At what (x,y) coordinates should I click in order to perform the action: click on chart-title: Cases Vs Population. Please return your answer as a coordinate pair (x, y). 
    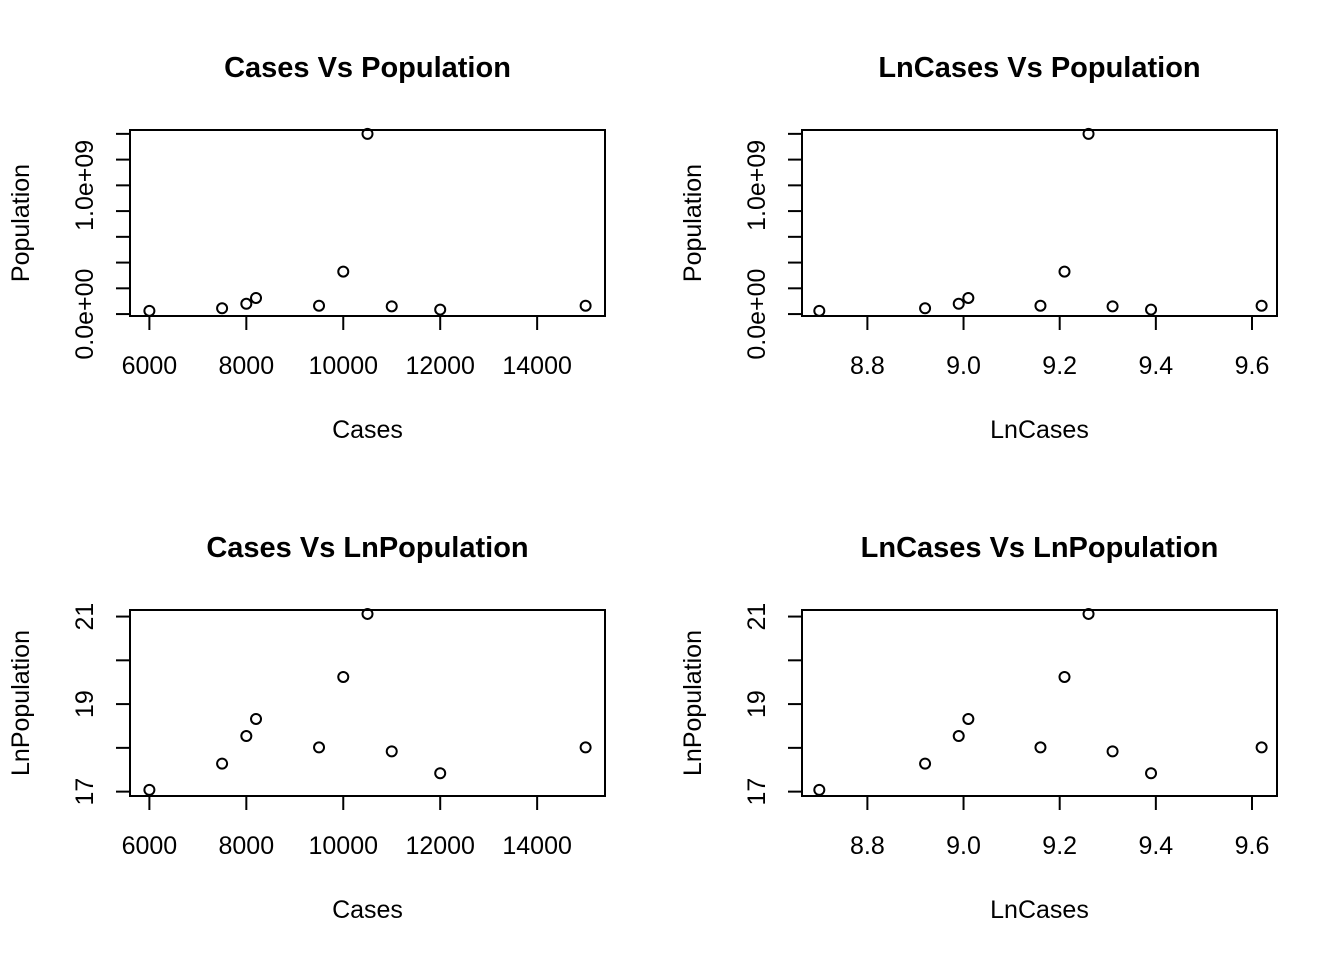
    Looking at the image, I should click on (367, 68).